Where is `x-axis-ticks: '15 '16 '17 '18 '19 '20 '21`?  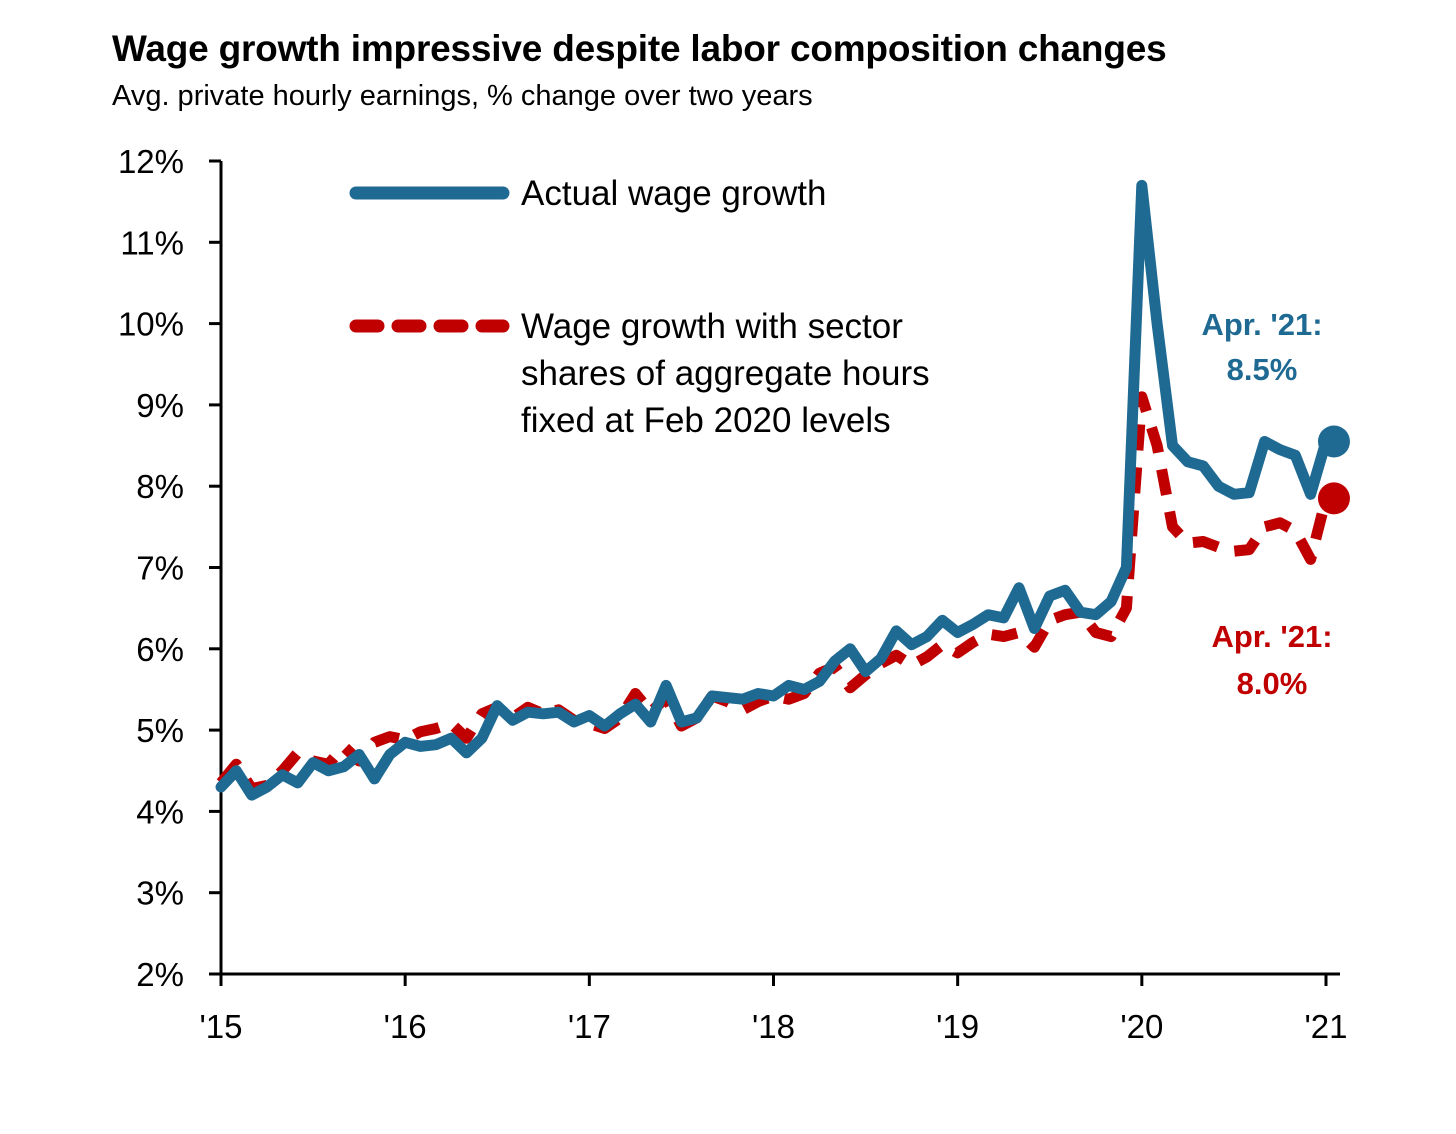
x-axis-ticks: '15 '16 '17 '18 '19 '20 '21 is located at coordinates (773, 1009).